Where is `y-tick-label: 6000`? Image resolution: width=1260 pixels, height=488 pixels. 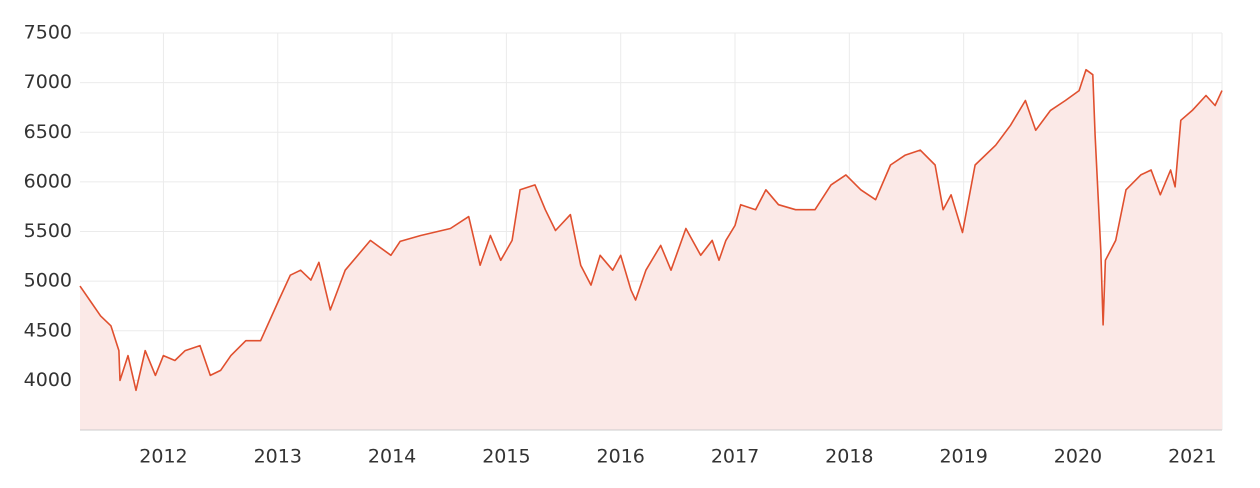 y-tick-label: 6000 is located at coordinates (48, 181).